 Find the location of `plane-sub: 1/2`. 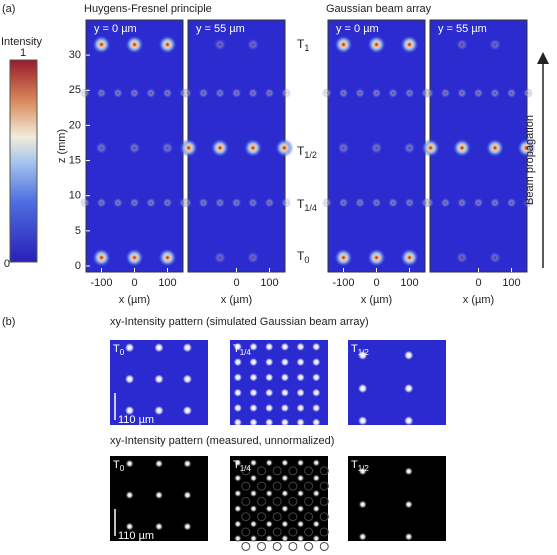

plane-sub: 1/2 is located at coordinates (364, 468).